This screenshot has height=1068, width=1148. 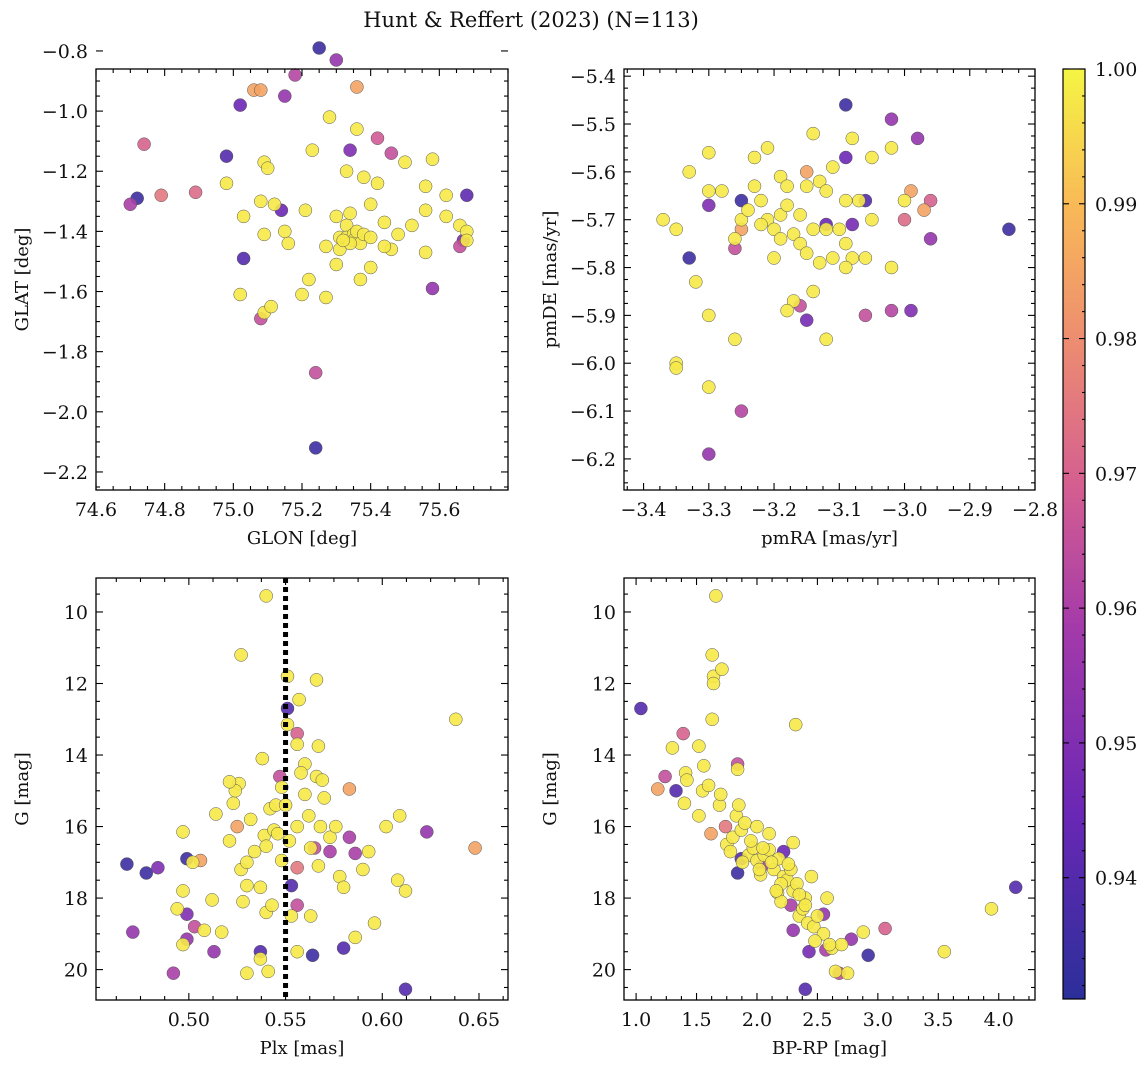 What do you see at coordinates (593, 77) in the screenshot?
I see `y-tick-label: −5.4` at bounding box center [593, 77].